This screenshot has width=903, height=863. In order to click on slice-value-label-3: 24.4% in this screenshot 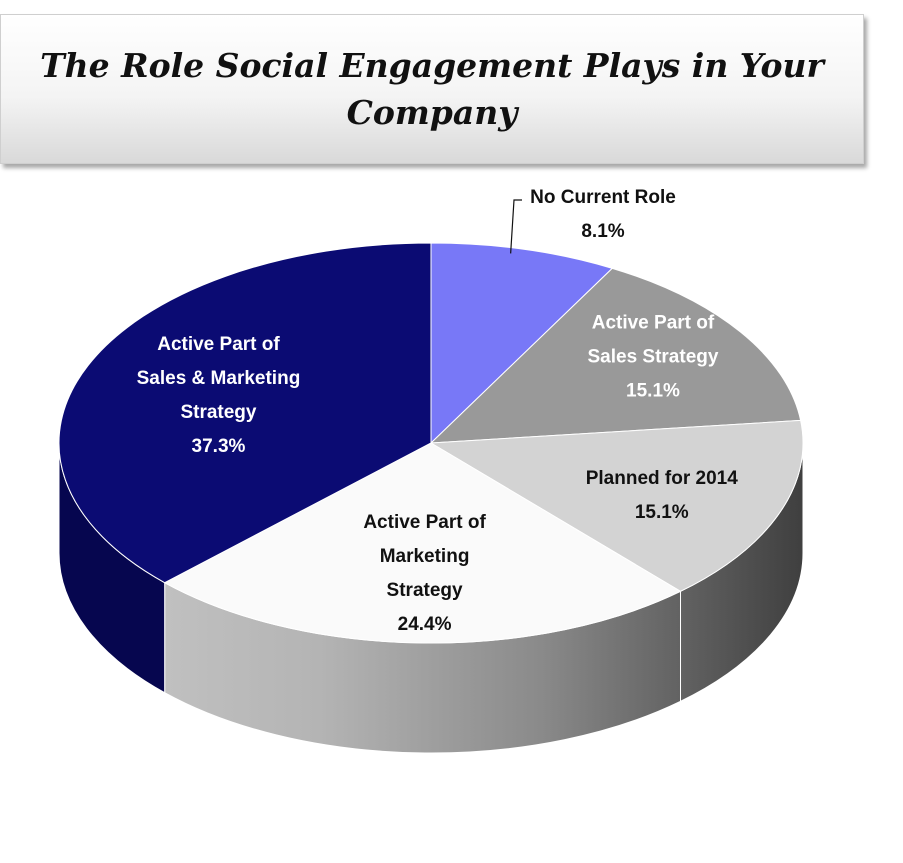, I will do `click(425, 624)`.